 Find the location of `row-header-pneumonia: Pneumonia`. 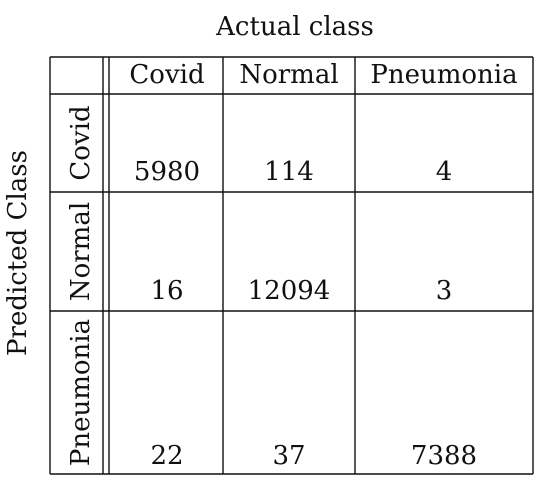

row-header-pneumonia: Pneumonia is located at coordinates (81, 392).